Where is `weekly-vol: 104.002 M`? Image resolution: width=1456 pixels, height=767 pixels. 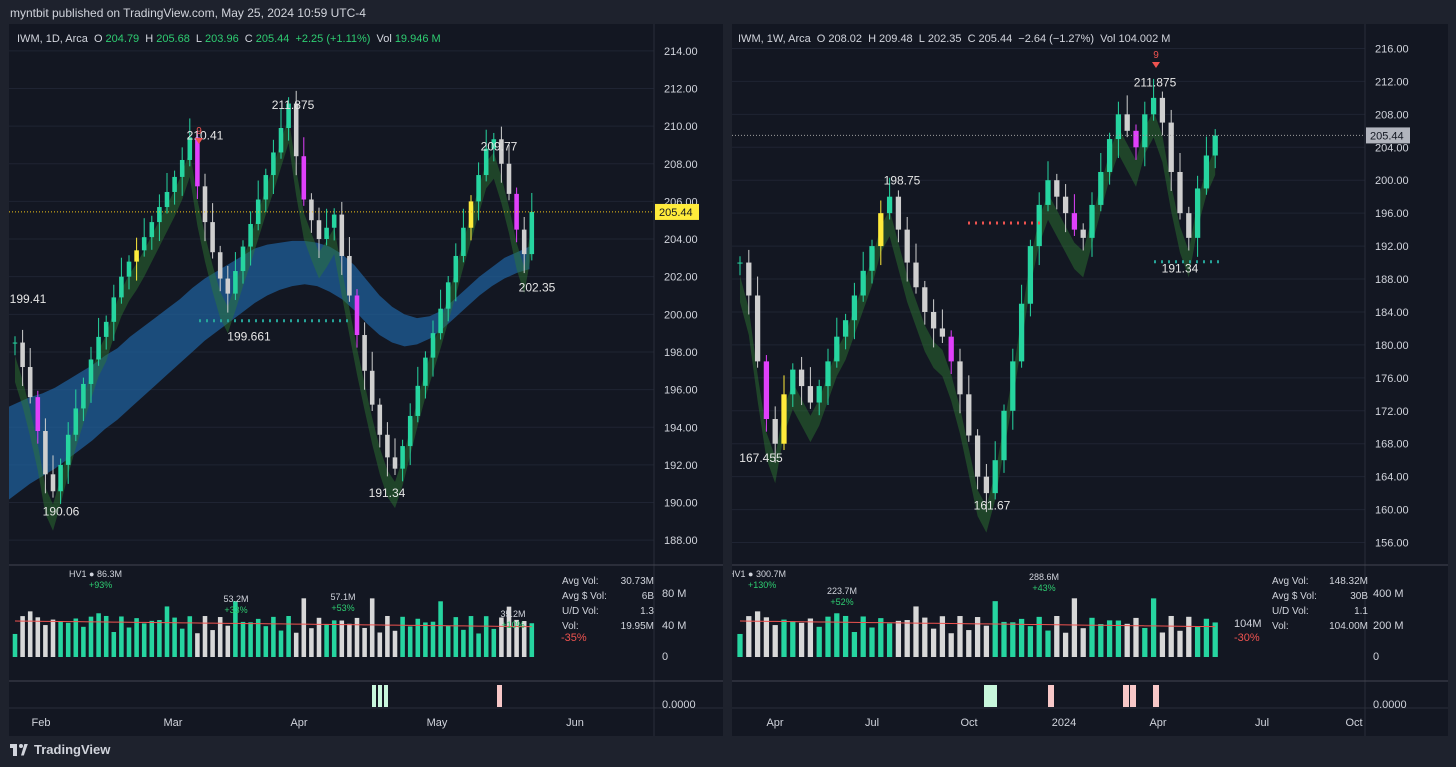 weekly-vol: 104.002 M is located at coordinates (1144, 39).